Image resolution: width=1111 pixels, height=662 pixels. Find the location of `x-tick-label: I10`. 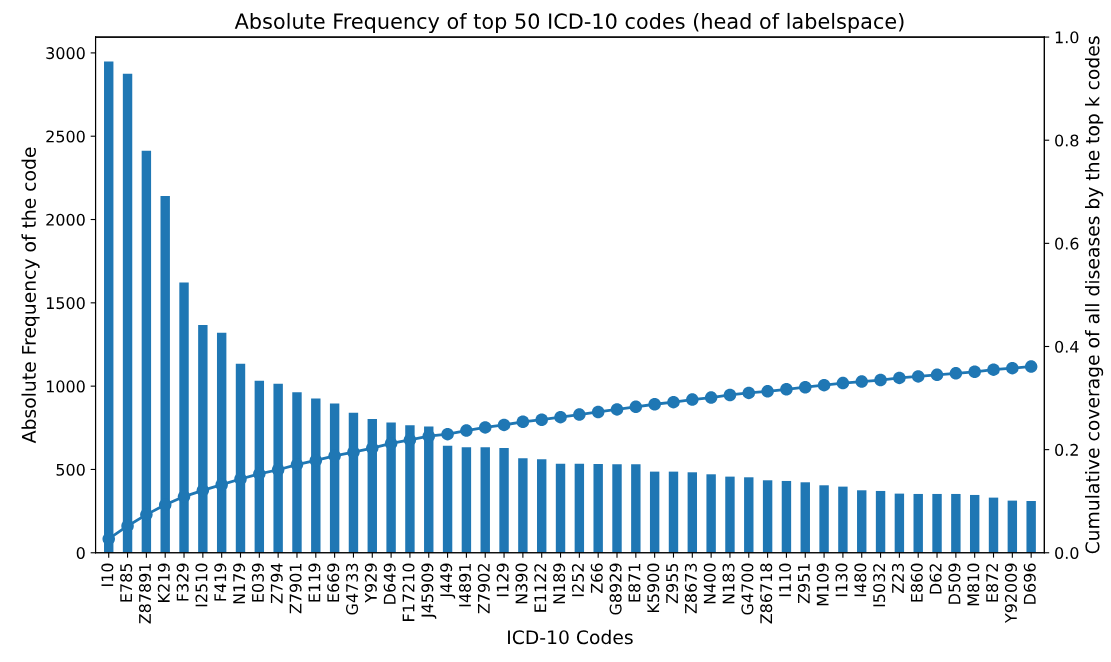

x-tick-label: I10 is located at coordinates (107, 574).